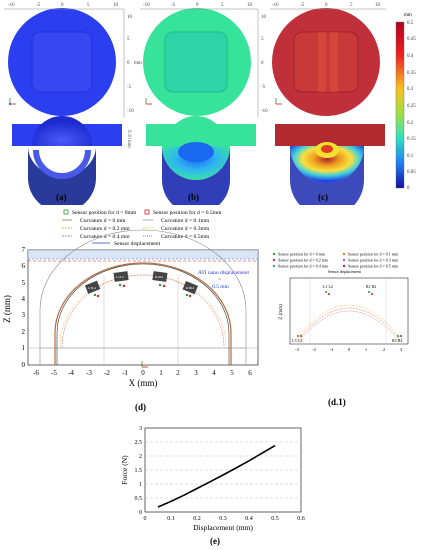 The image size is (424, 550). What do you see at coordinates (143, 383) in the screenshot?
I see `x-axis-label-d: X (mm)` at bounding box center [143, 383].